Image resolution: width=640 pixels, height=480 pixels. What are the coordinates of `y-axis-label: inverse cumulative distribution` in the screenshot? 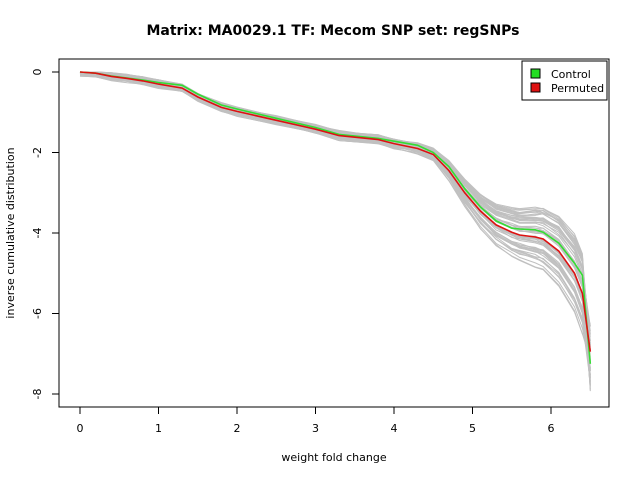 It's located at (10, 232).